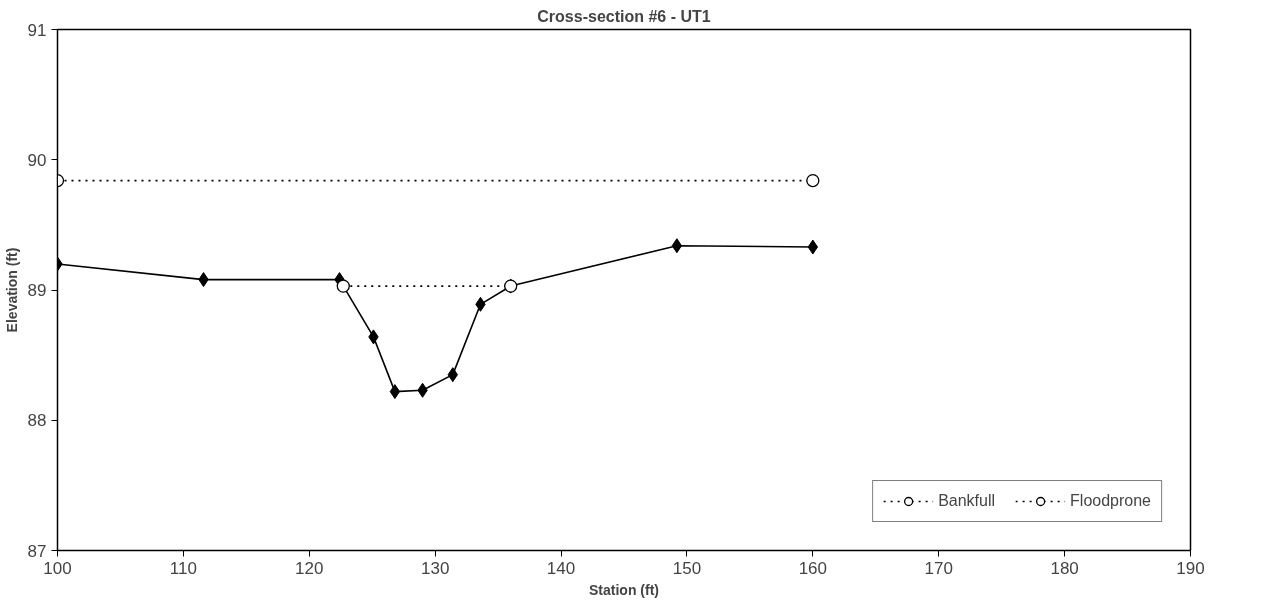 Image resolution: width=1267 pixels, height=608 pixels. What do you see at coordinates (37, 30) in the screenshot?
I see `y-tick-label: 91` at bounding box center [37, 30].